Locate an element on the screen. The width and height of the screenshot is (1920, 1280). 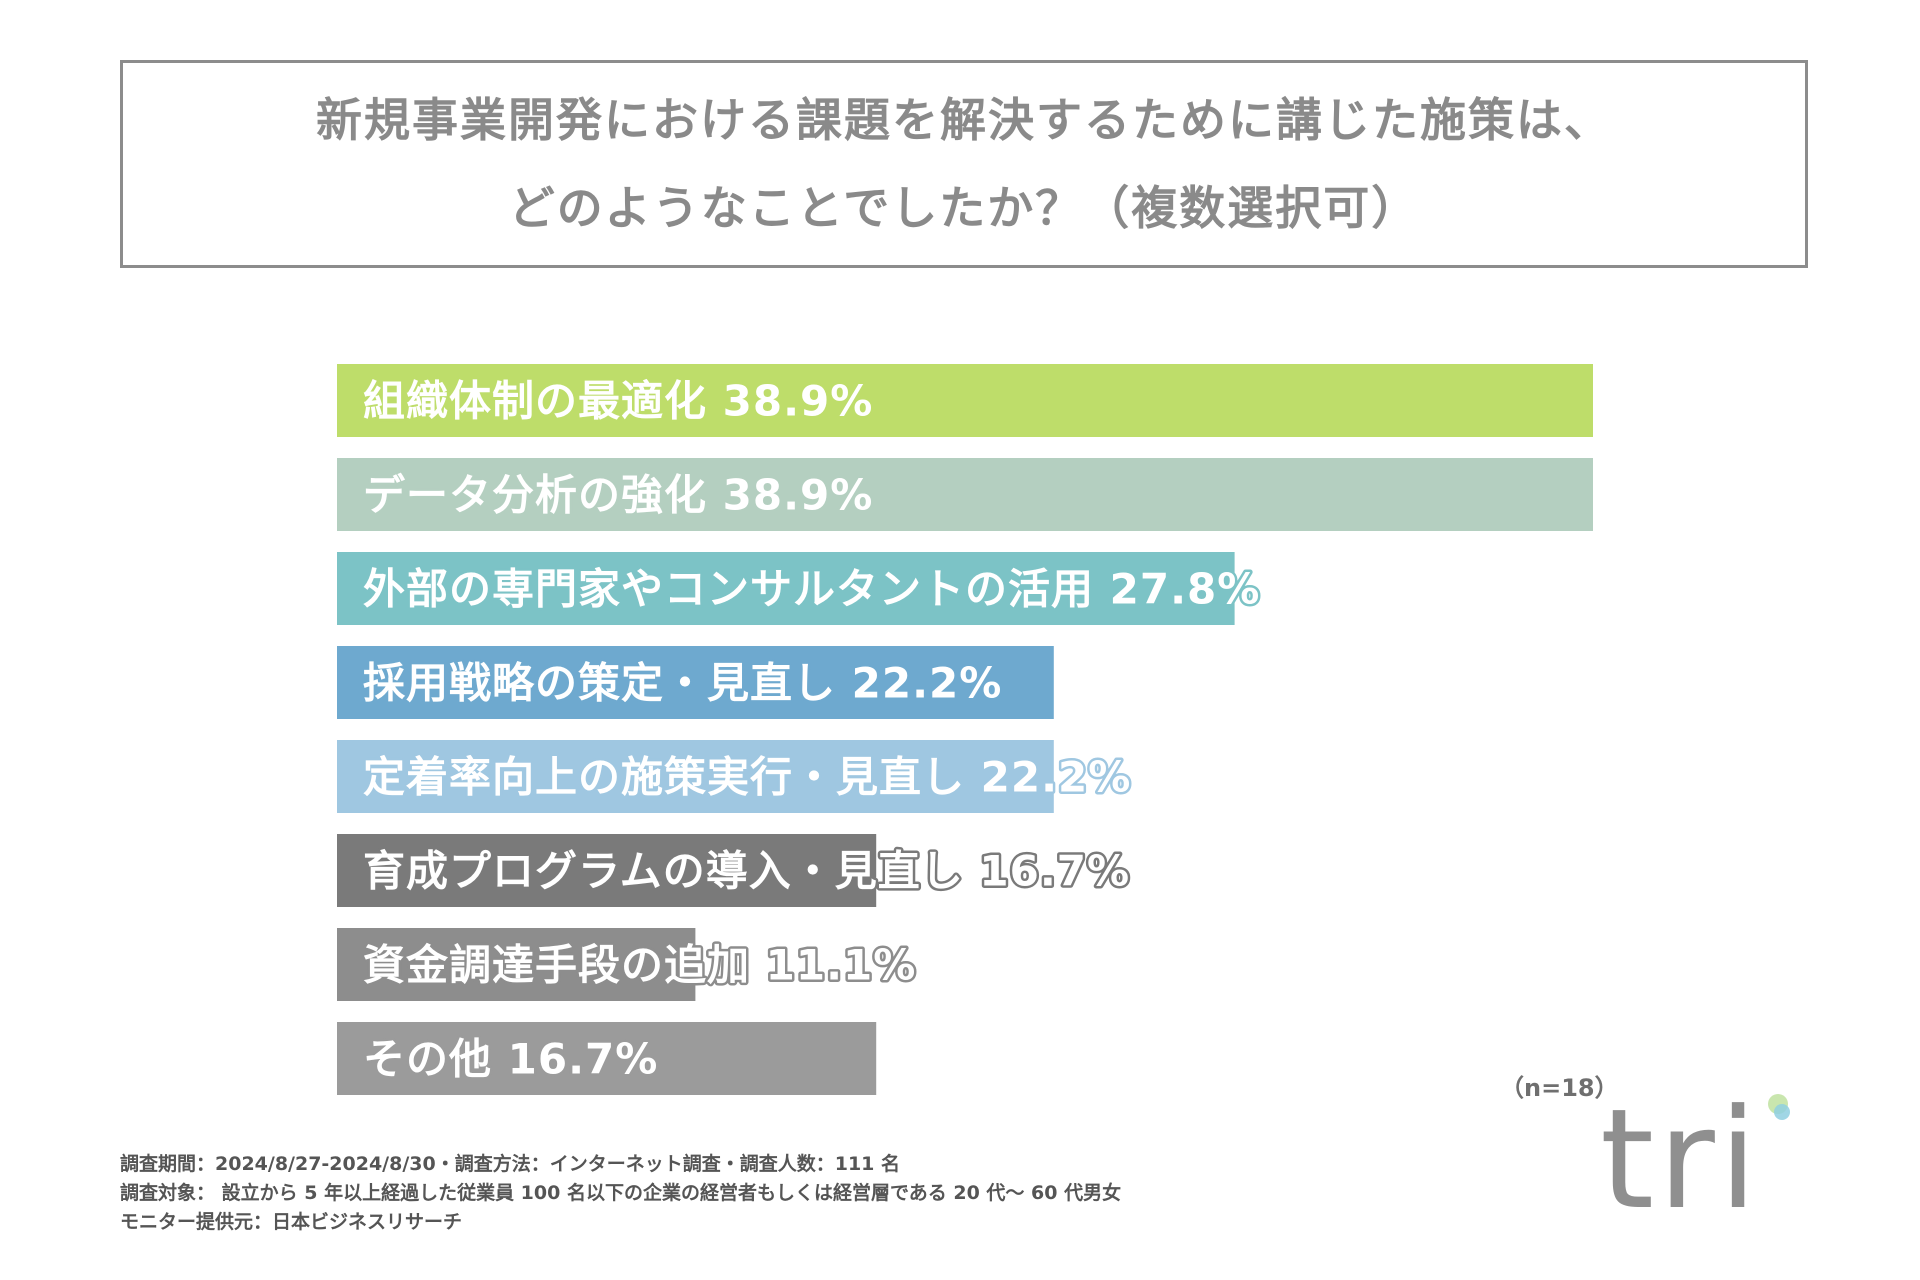
bar-value-3: 27.8% is located at coordinates (1177, 589).